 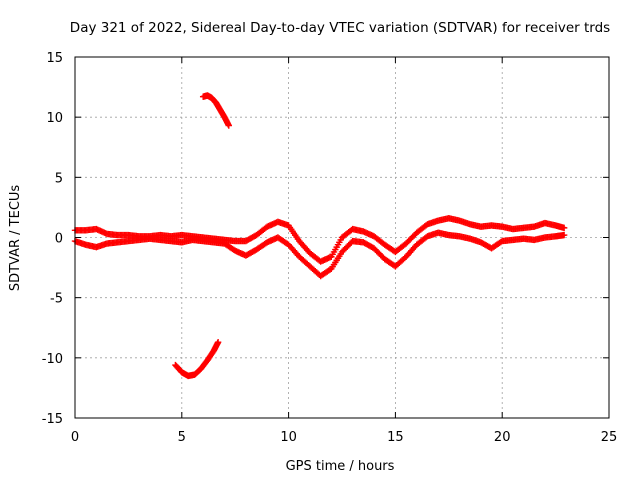 I want to click on x-axis-label: GPS time / hours, so click(x=340, y=466).